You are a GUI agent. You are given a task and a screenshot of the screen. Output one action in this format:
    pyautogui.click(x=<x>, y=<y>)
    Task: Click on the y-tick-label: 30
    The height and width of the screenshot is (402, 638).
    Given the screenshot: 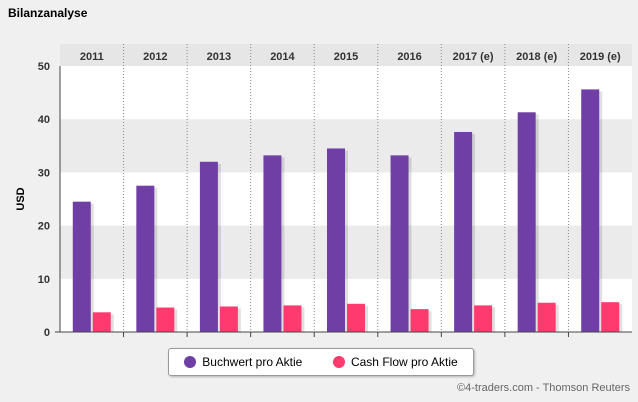 What is the action you would take?
    pyautogui.click(x=44, y=173)
    